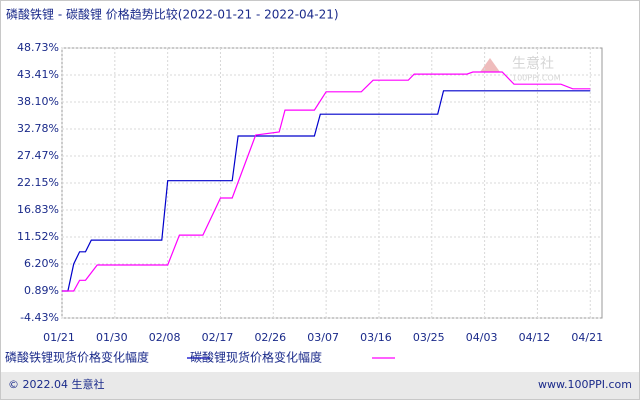 This screenshot has width=640, height=400. Describe the element at coordinates (256, 357) in the screenshot. I see `legend-label: 碳酸锂现货价格变化幅度` at that location.